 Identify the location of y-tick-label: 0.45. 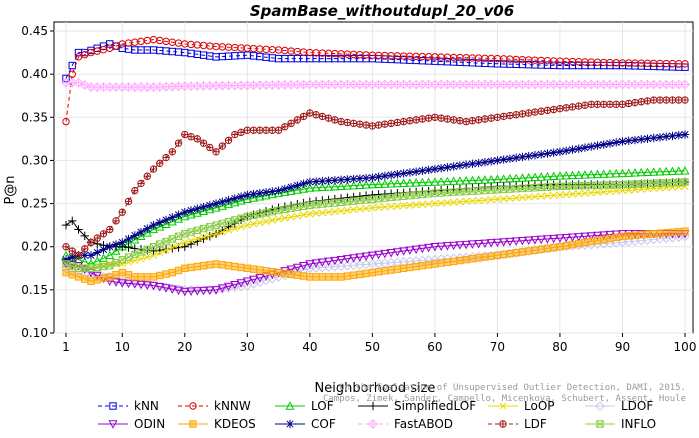
(34, 31).